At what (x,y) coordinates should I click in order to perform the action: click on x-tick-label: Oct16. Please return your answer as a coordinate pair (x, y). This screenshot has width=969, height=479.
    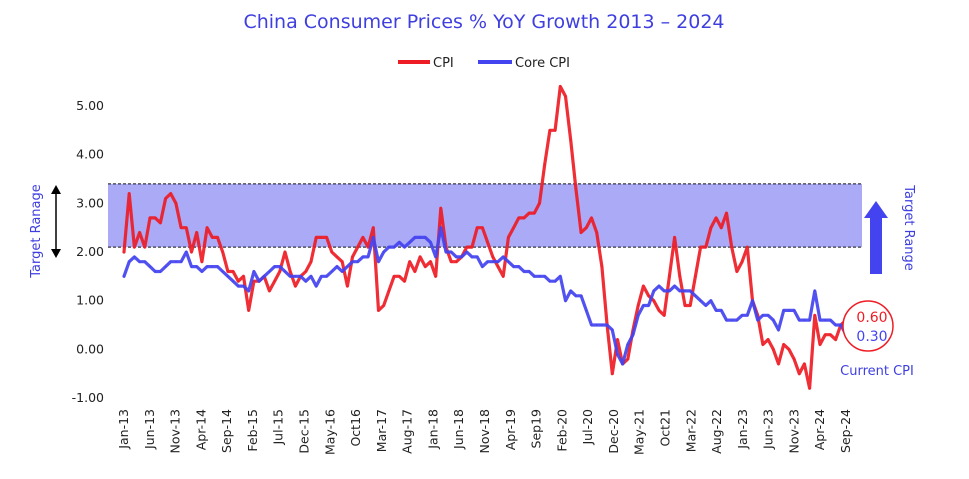
    Looking at the image, I should click on (355, 428).